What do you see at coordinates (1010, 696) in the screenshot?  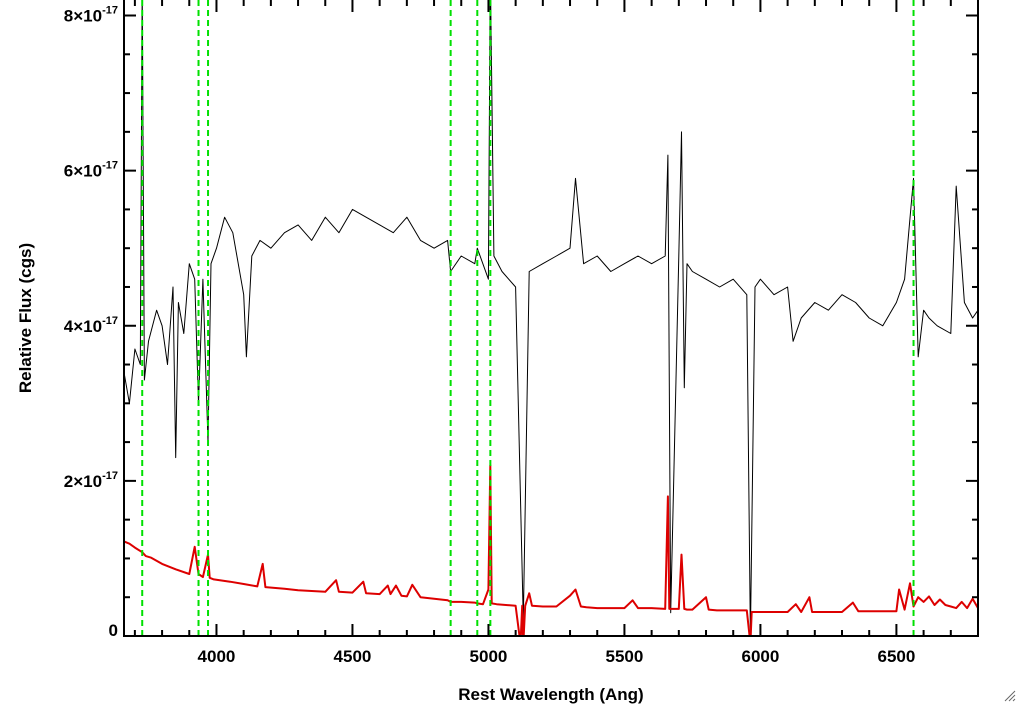 I see `resize-grip-icon` at bounding box center [1010, 696].